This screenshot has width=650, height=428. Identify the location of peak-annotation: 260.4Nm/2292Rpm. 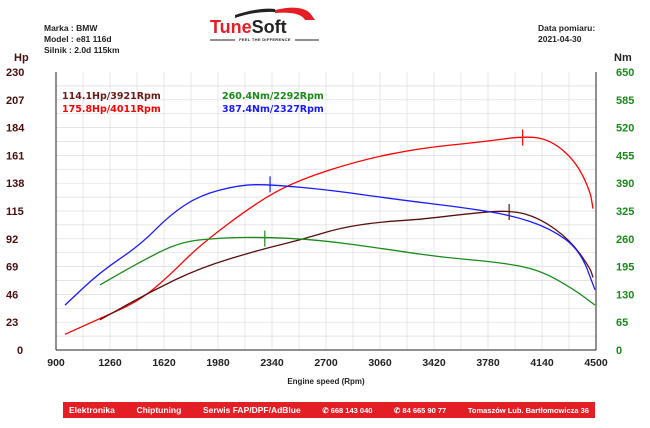
(273, 96).